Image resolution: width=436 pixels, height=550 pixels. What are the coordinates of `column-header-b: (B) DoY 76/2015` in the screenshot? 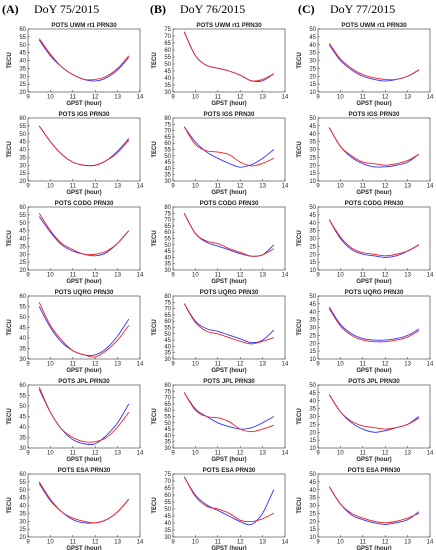 It's located at (197, 9).